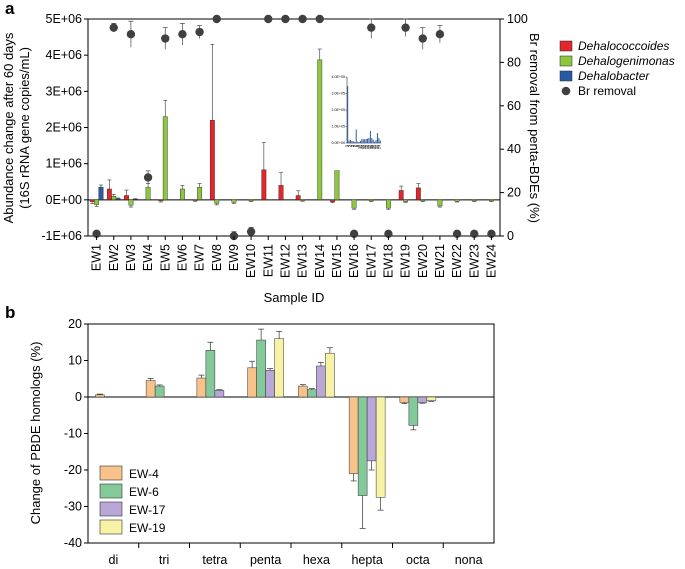 The image size is (685, 569). Describe the element at coordinates (64, 91) in the screenshot. I see `panel-a-ytick-label: 3E+06` at that location.